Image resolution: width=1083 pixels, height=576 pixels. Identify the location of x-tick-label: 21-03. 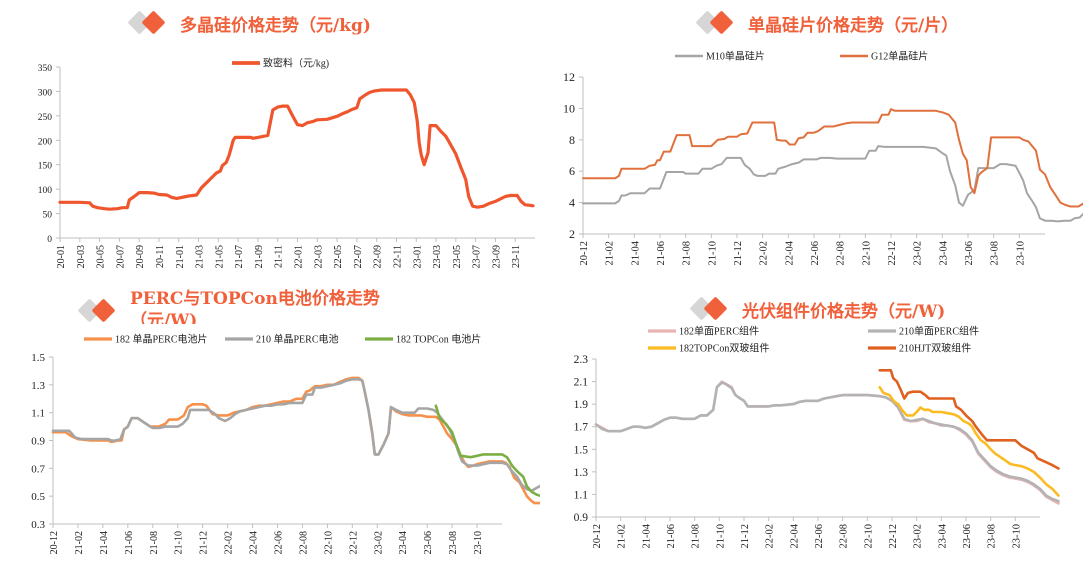
(200, 256).